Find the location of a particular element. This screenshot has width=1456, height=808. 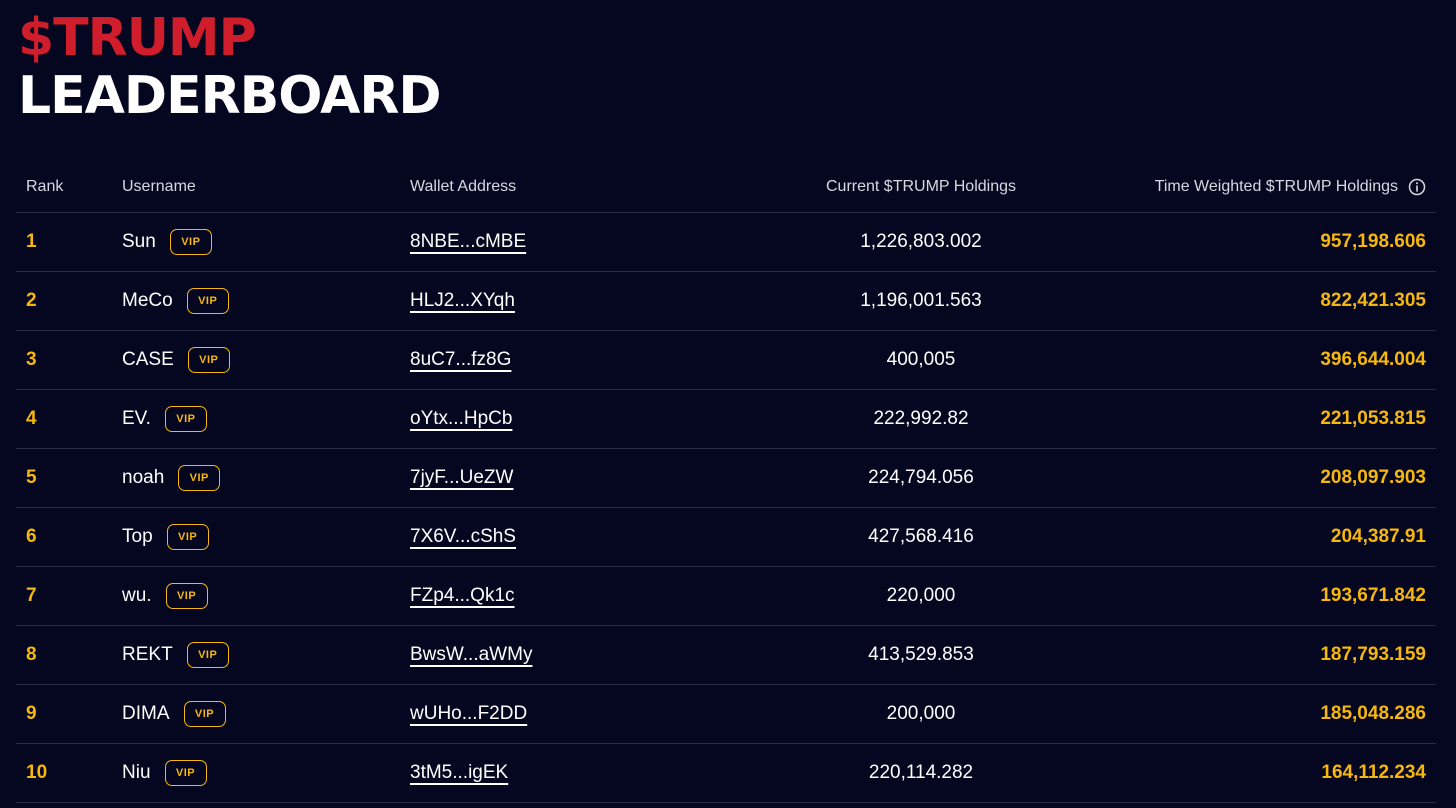

row-wallet: FZp4...Qk1c is located at coordinates (462, 596).